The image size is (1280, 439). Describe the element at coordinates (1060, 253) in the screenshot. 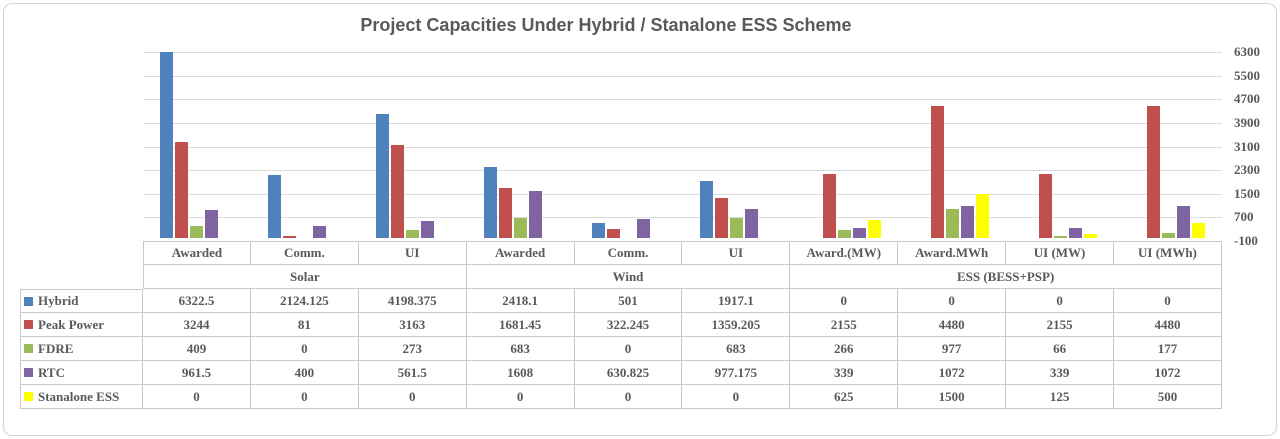

I see `category-cell: UI (MW)` at that location.